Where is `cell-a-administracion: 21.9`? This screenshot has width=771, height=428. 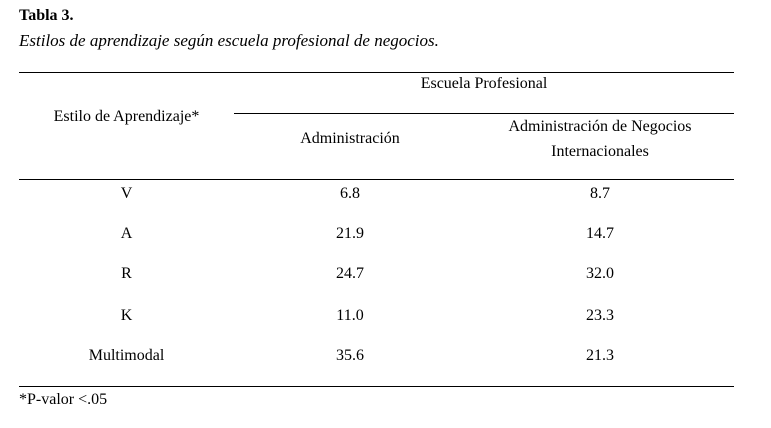 cell-a-administracion: 21.9 is located at coordinates (350, 233).